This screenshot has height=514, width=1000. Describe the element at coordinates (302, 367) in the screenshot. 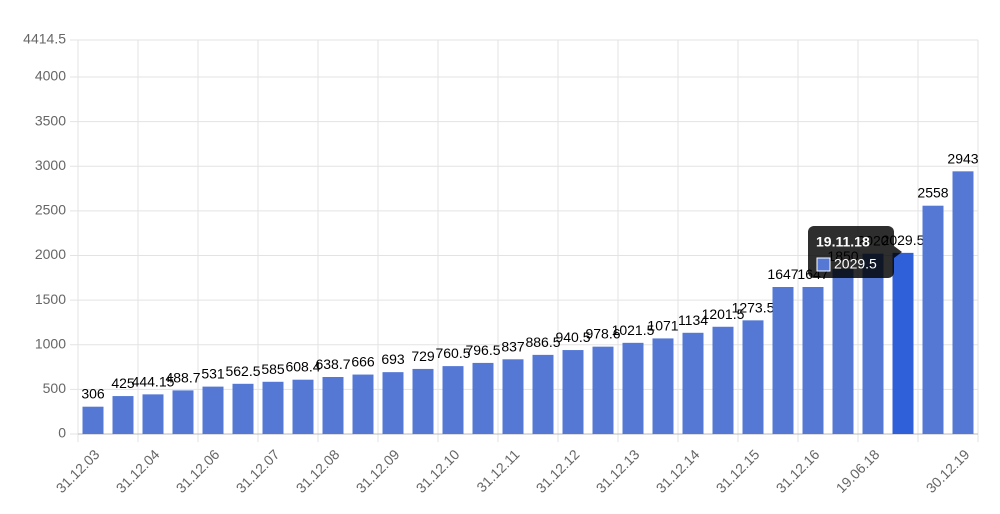

I see `value-label: 608.4` at that location.